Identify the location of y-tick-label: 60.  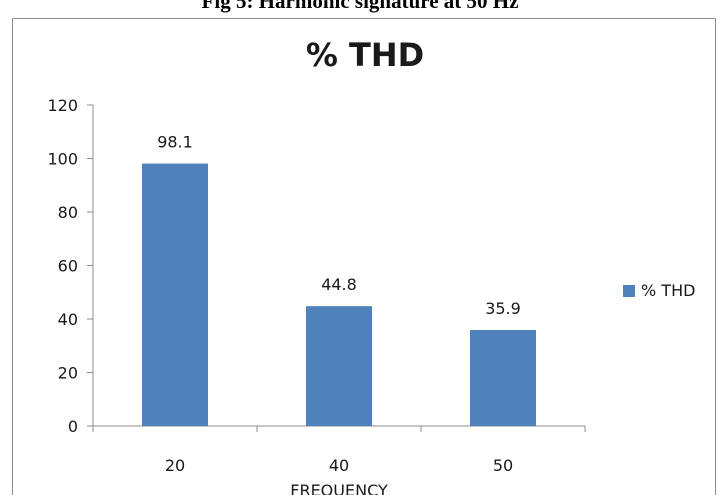
(68, 266).